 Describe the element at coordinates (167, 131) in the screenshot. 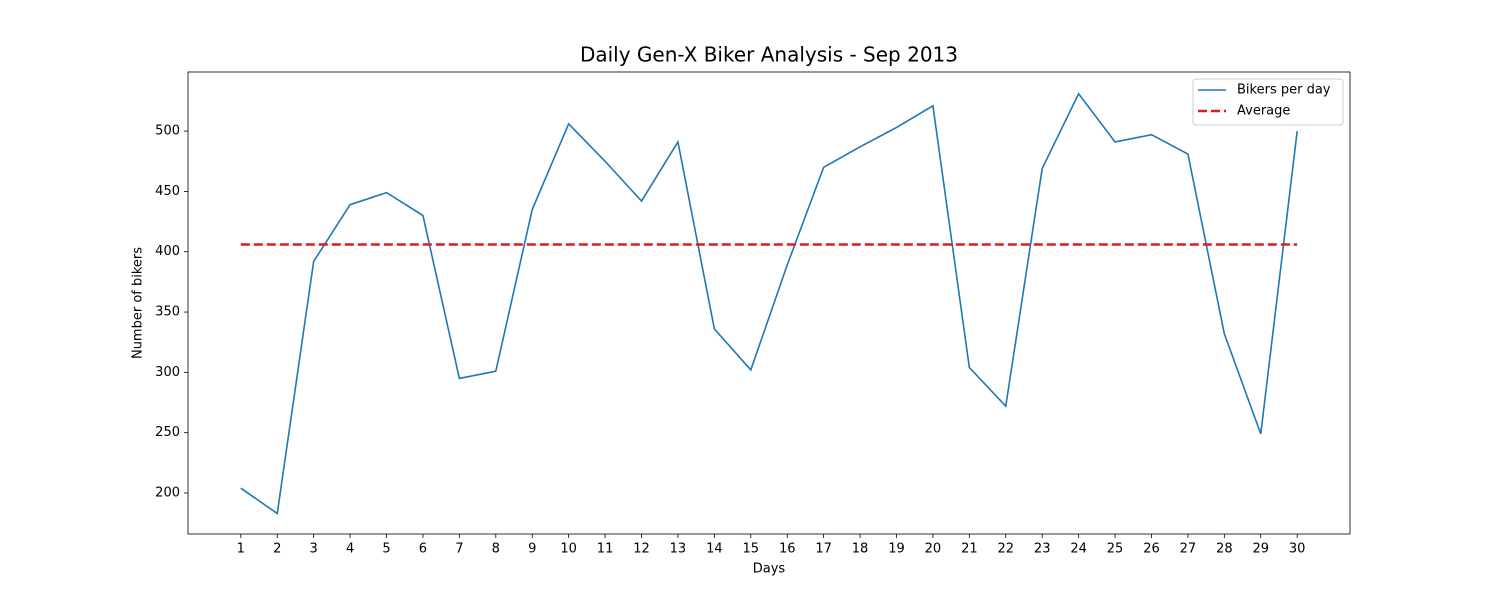

I see `y-tick-label: 500` at that location.